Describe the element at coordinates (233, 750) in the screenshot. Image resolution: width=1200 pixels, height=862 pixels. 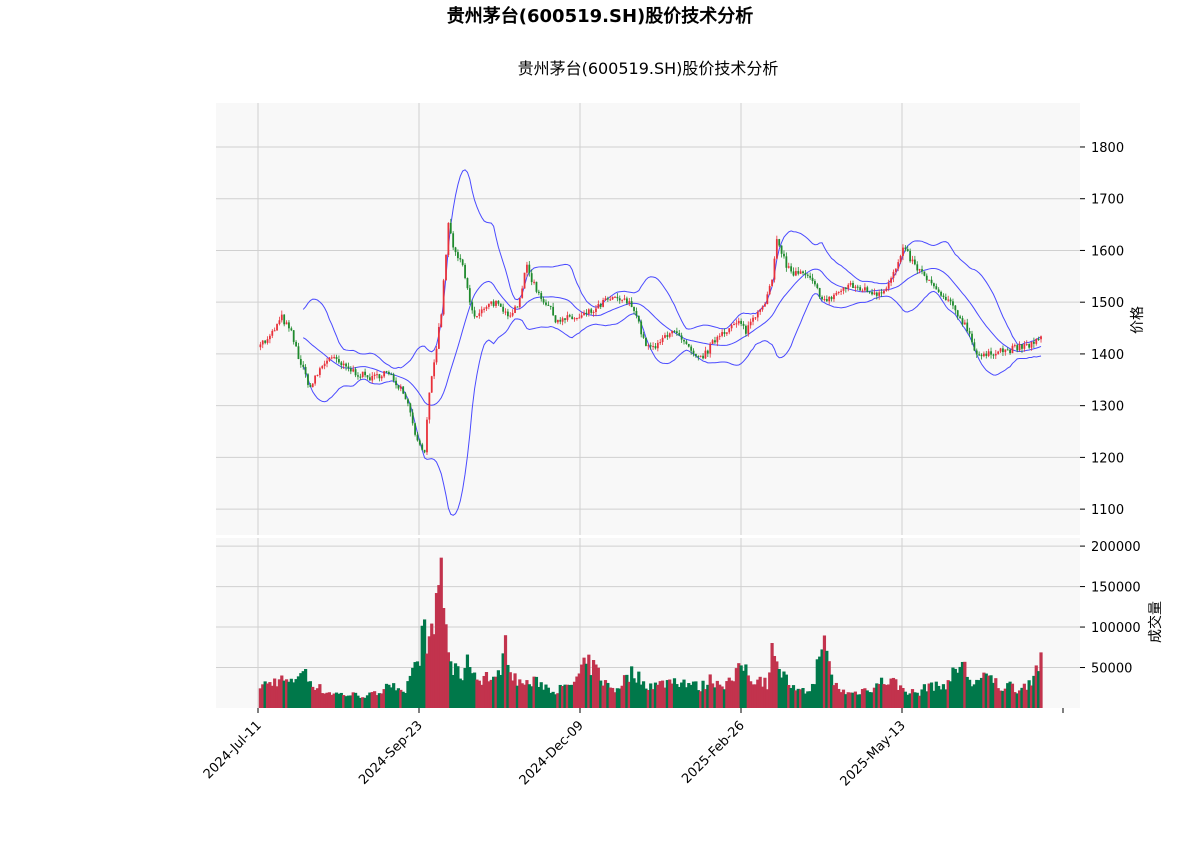
I see `date-tick-label: 2024-Jul-11` at that location.